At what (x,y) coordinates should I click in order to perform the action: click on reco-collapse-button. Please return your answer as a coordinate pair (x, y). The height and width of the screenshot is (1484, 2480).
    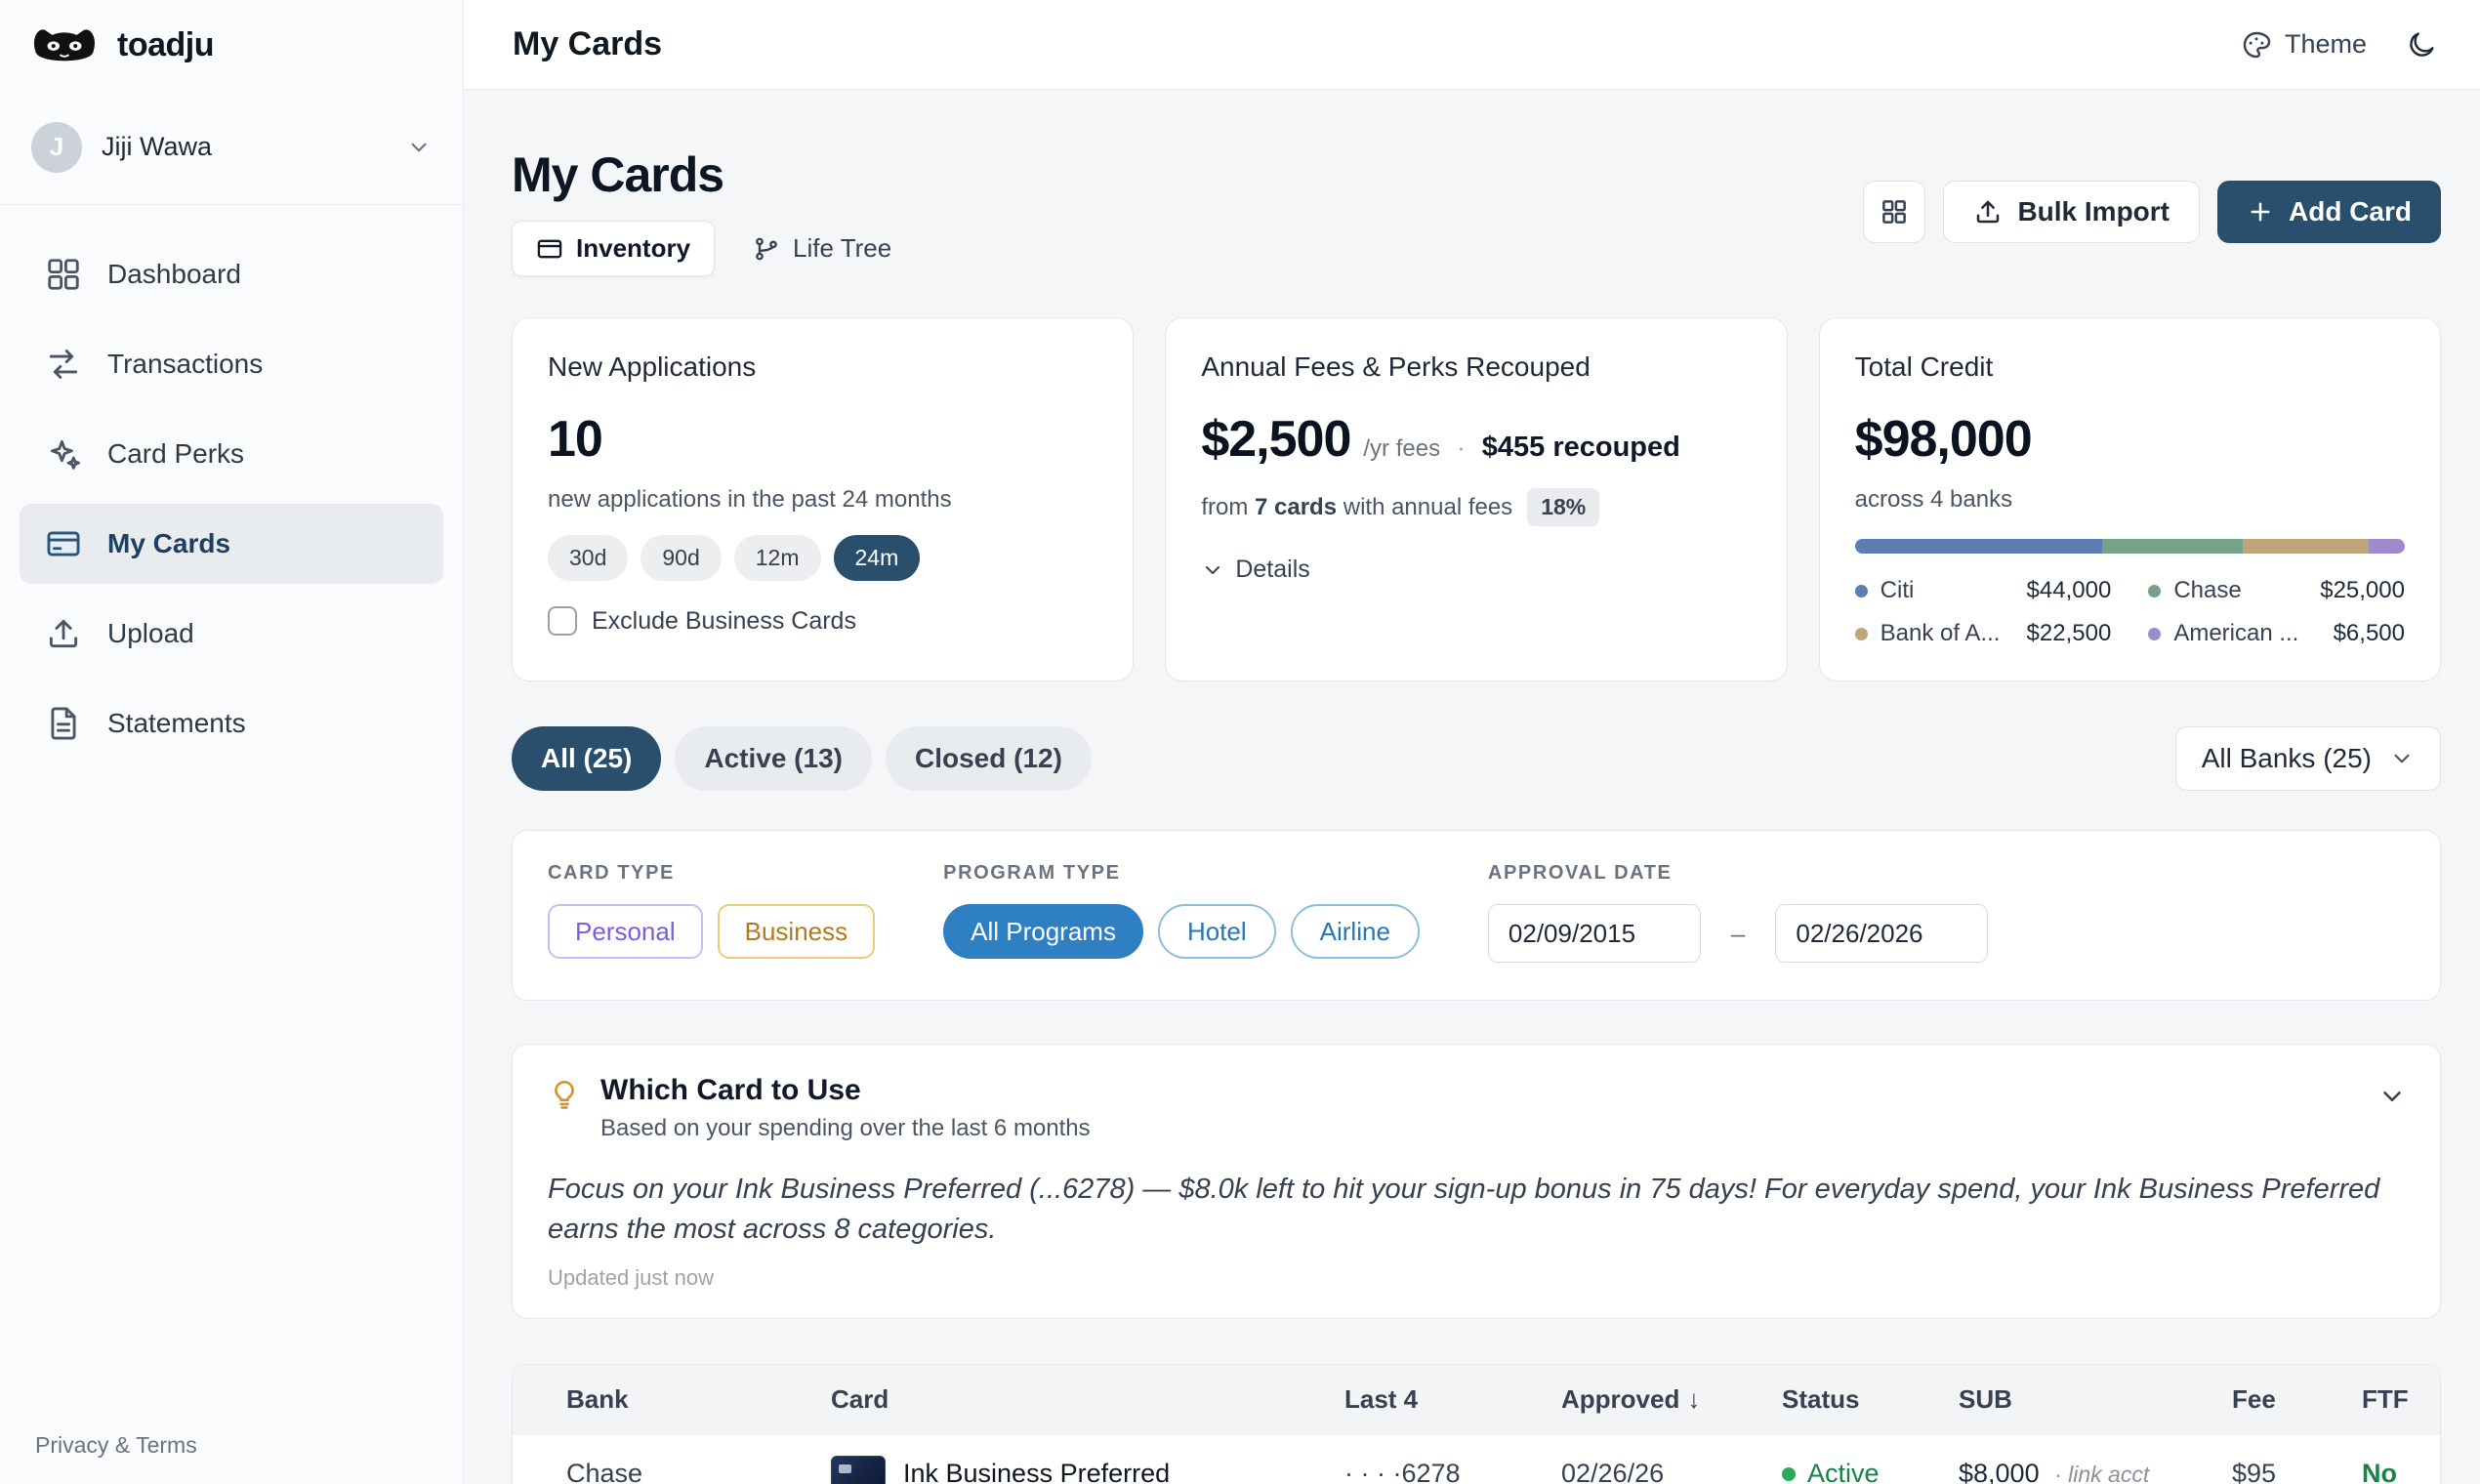
    Looking at the image, I should click on (2392, 1098).